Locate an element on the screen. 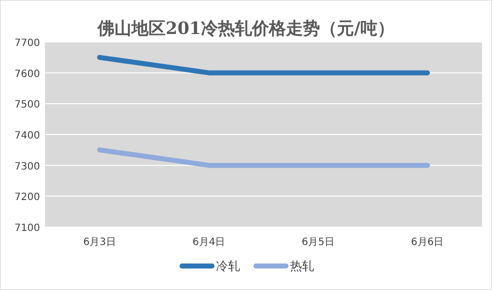 The image size is (492, 290). x-tick-label: 6月3日 is located at coordinates (99, 242).